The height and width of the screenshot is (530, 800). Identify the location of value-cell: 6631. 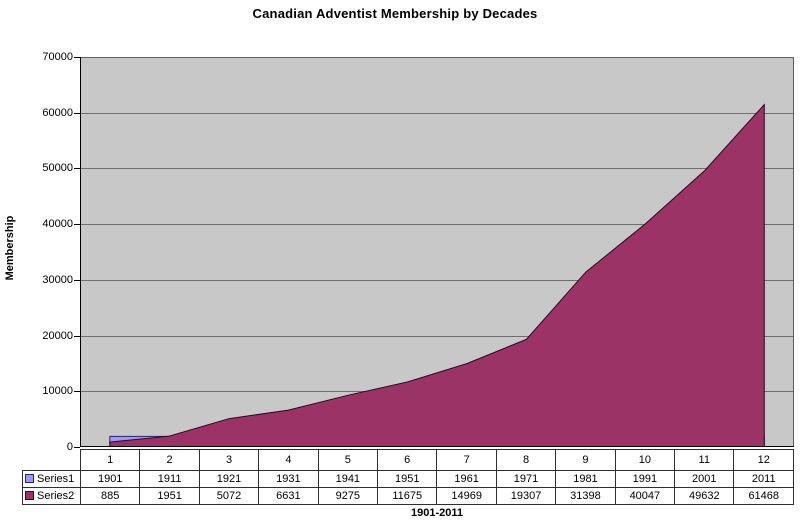
(288, 496).